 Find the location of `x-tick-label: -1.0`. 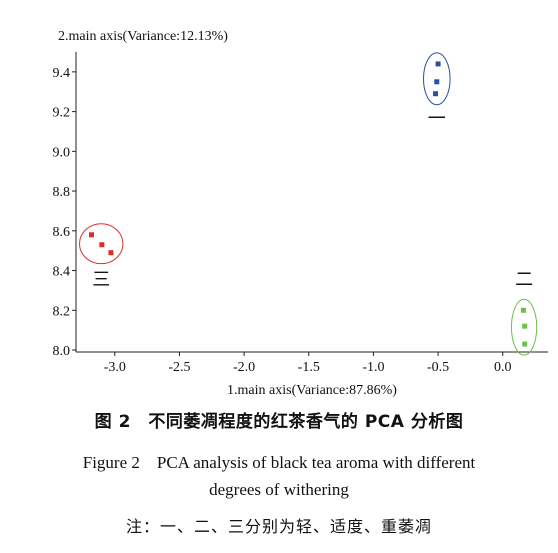

x-tick-label: -1.0 is located at coordinates (373, 367).